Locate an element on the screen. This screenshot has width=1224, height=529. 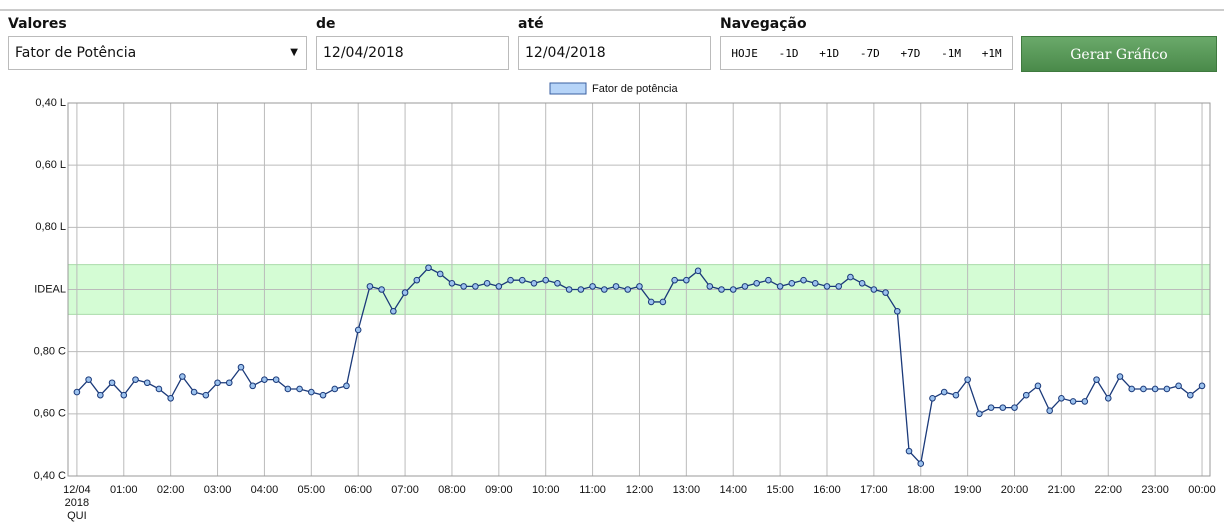
y-tick-label: 0,80 C is located at coordinates (50, 352).